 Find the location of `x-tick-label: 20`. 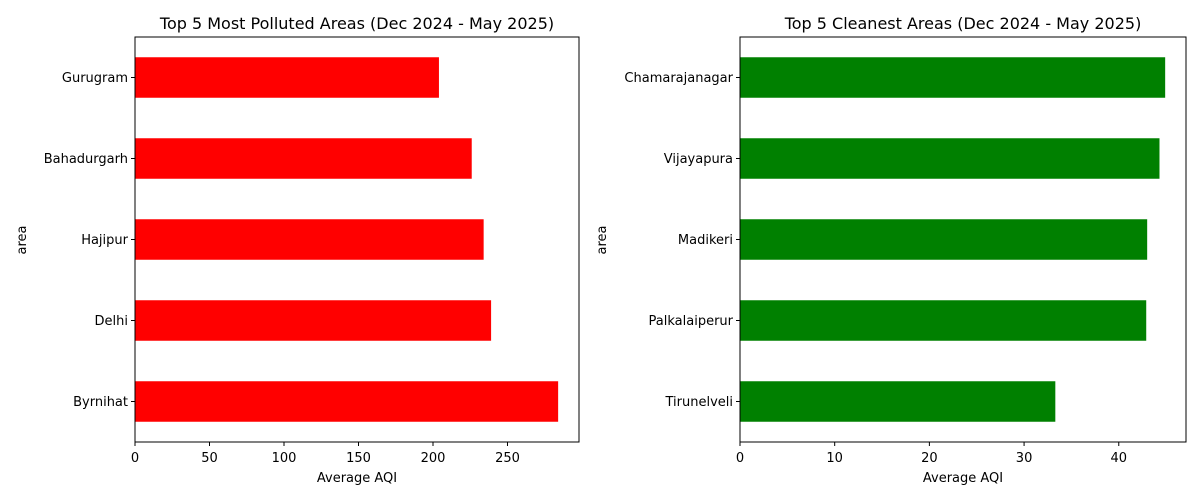

x-tick-label: 20 is located at coordinates (929, 458).